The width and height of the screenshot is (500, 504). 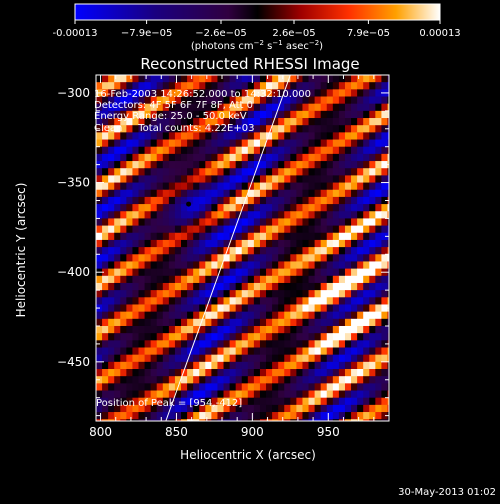 I want to click on colorbar-tick-label: -0.00013, so click(x=75, y=33).